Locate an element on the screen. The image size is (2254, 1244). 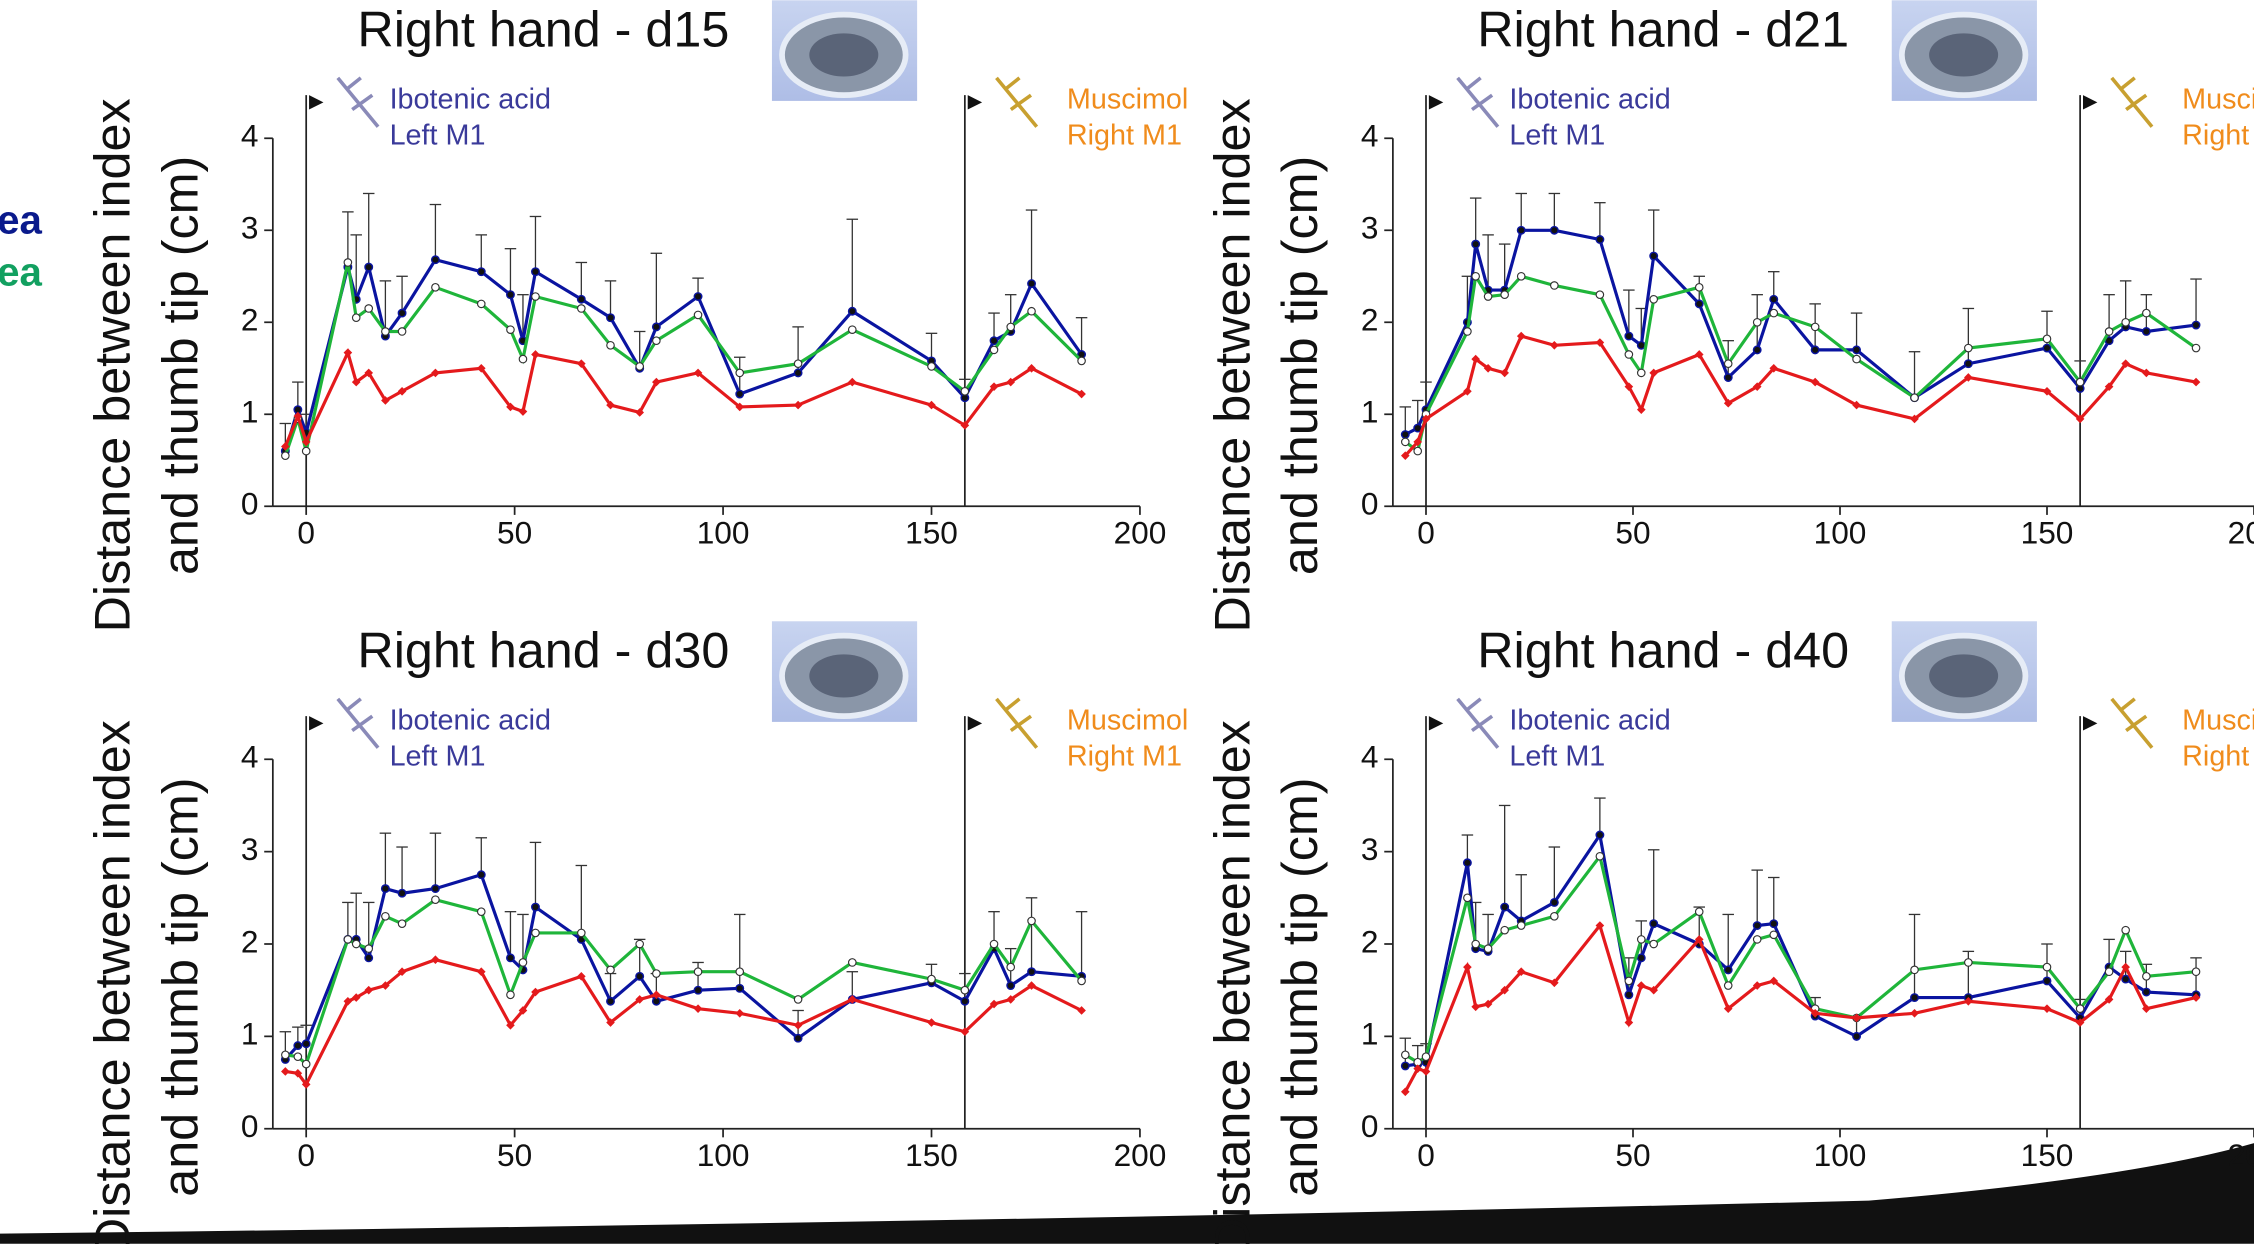
annotation: Left M1 is located at coordinates (438, 756).